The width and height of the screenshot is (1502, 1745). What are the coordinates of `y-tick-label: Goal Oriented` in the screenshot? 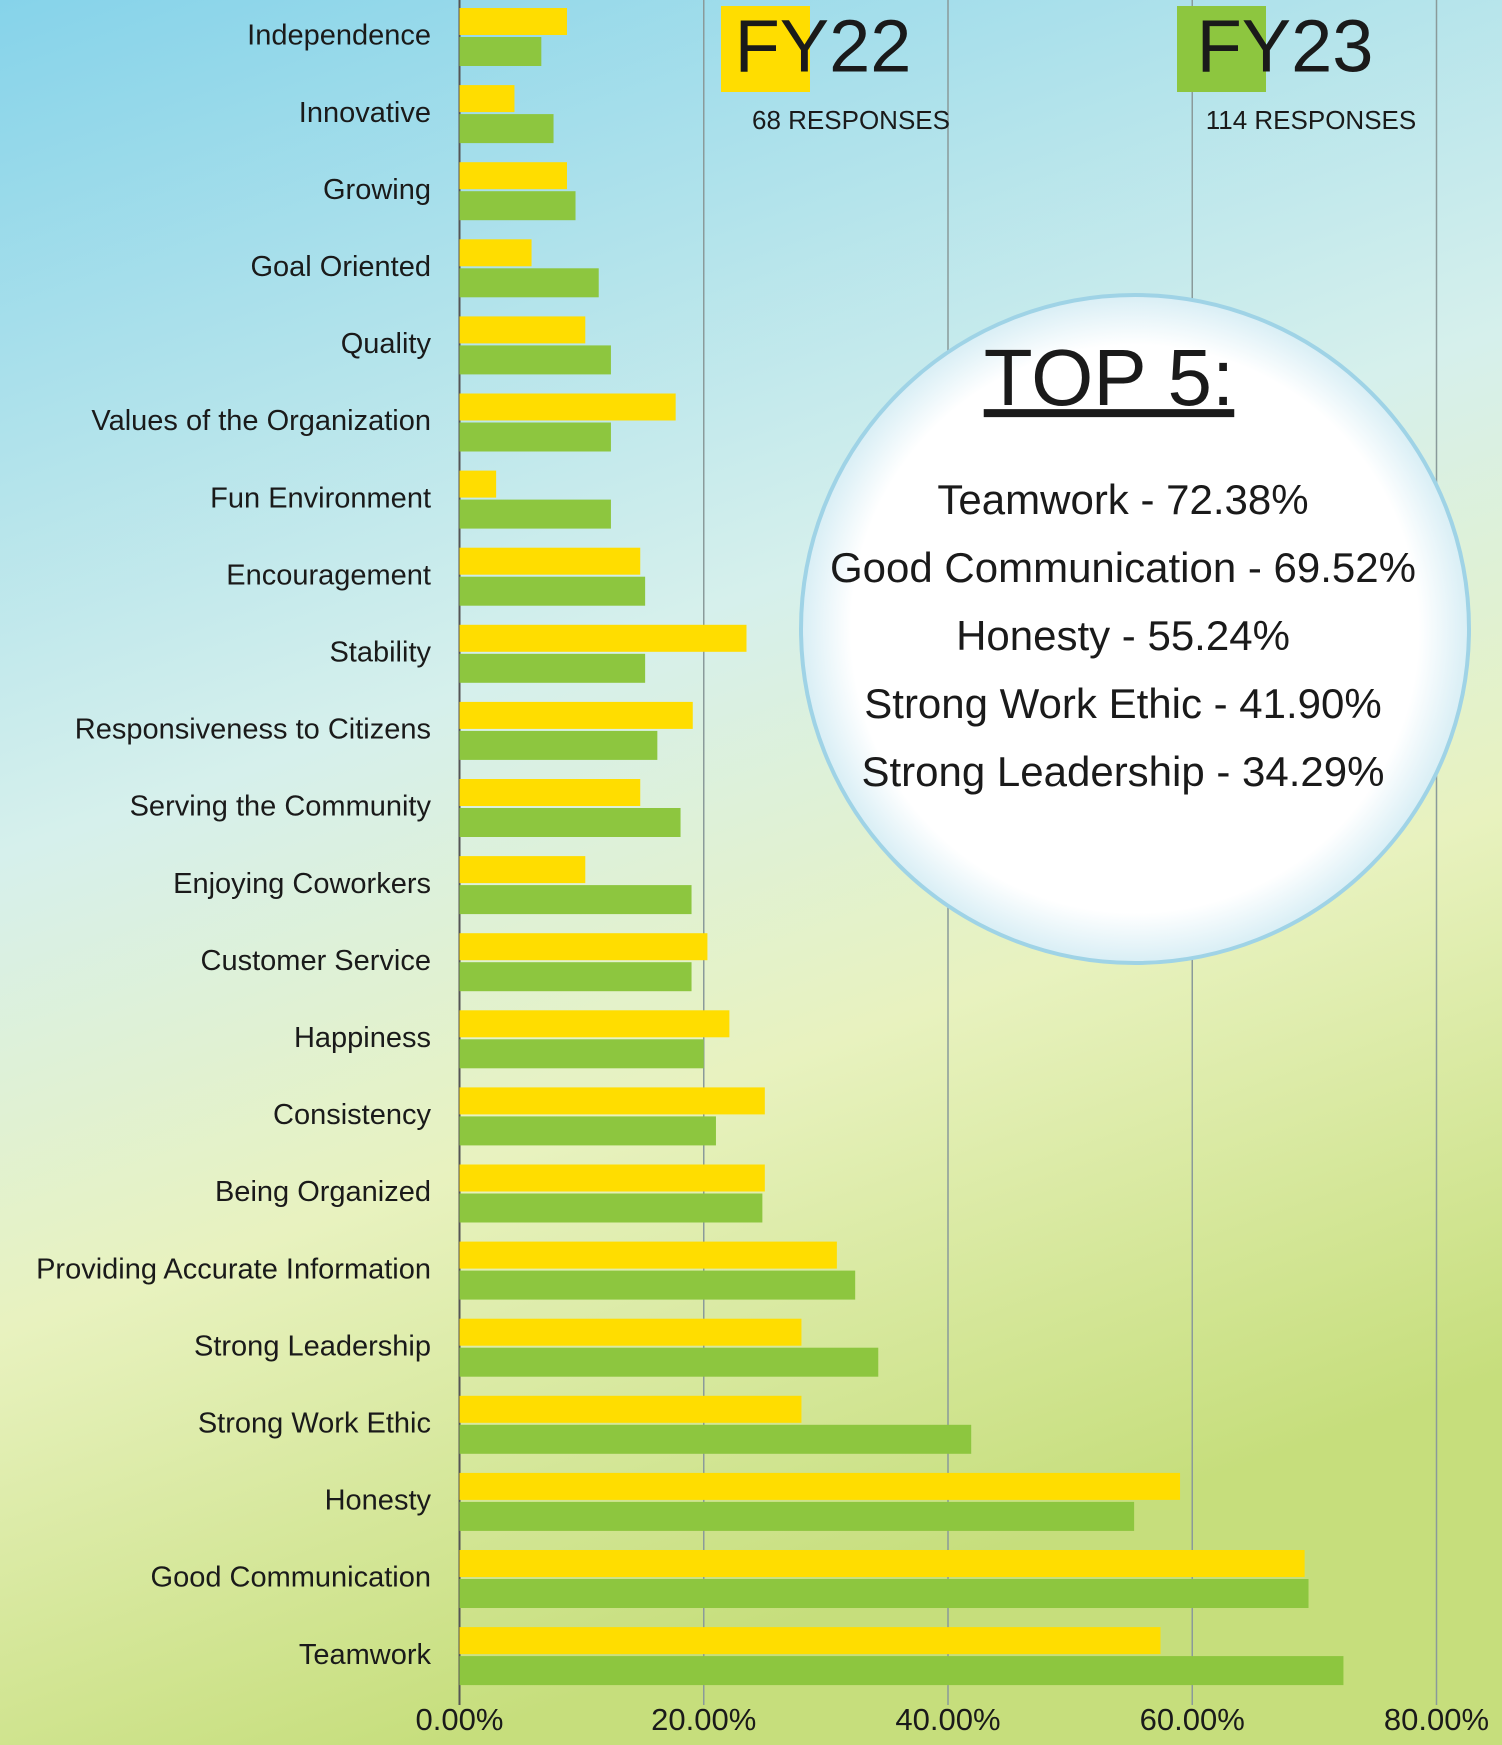 It's located at (340, 267).